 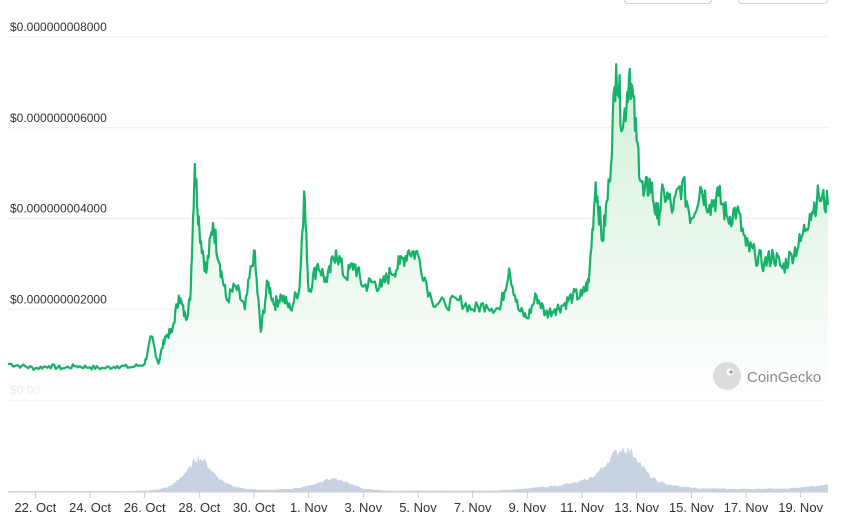 What do you see at coordinates (731, 372) in the screenshot?
I see `gecko-pupil-icon` at bounding box center [731, 372].